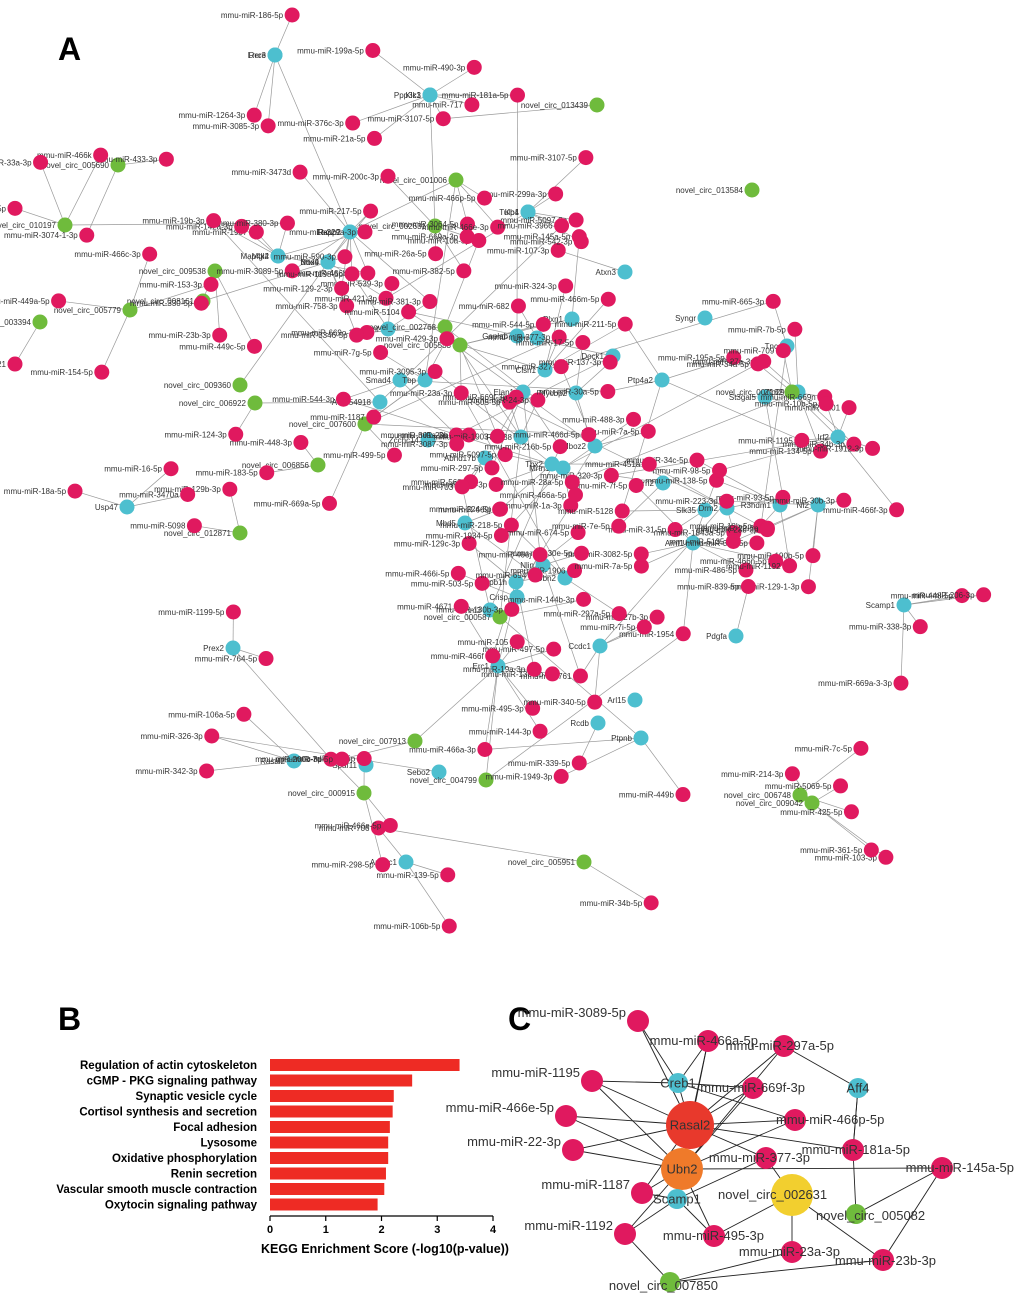 This screenshot has height=1299, width=1020. I want to click on node-label: mmu-miR-488-3p, so click(593, 419).